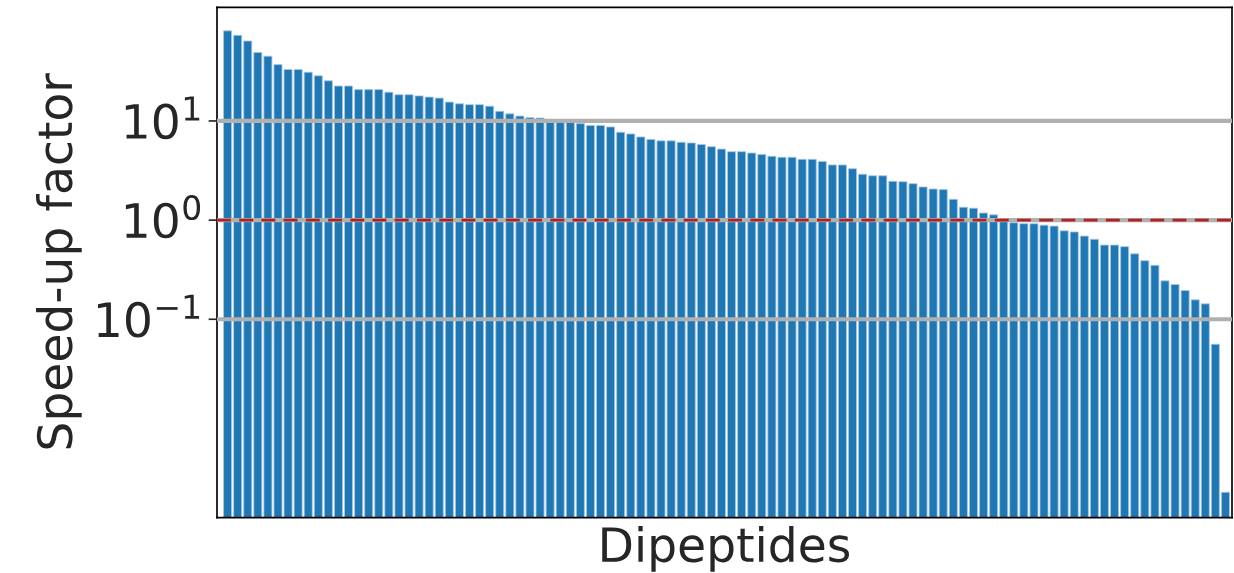 This screenshot has height=573, width=1234. Describe the element at coordinates (149, 316) in the screenshot. I see `y-tick-label: 10$^{−1}$` at that location.